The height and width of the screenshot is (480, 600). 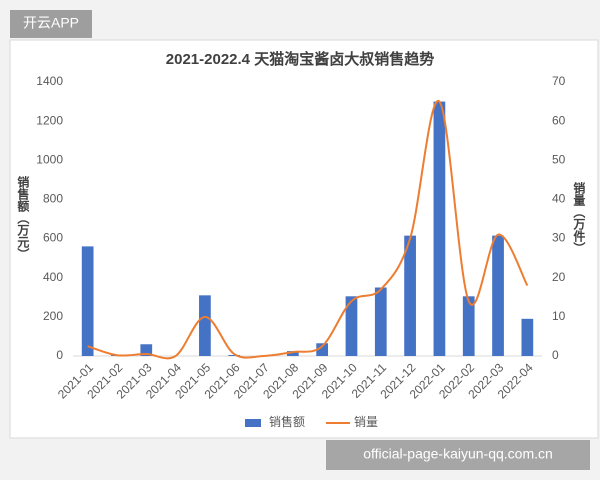 I want to click on chart-title: 2021-2022.4 天猫淘宝酱卤大叔销售趋势, so click(x=300, y=59).